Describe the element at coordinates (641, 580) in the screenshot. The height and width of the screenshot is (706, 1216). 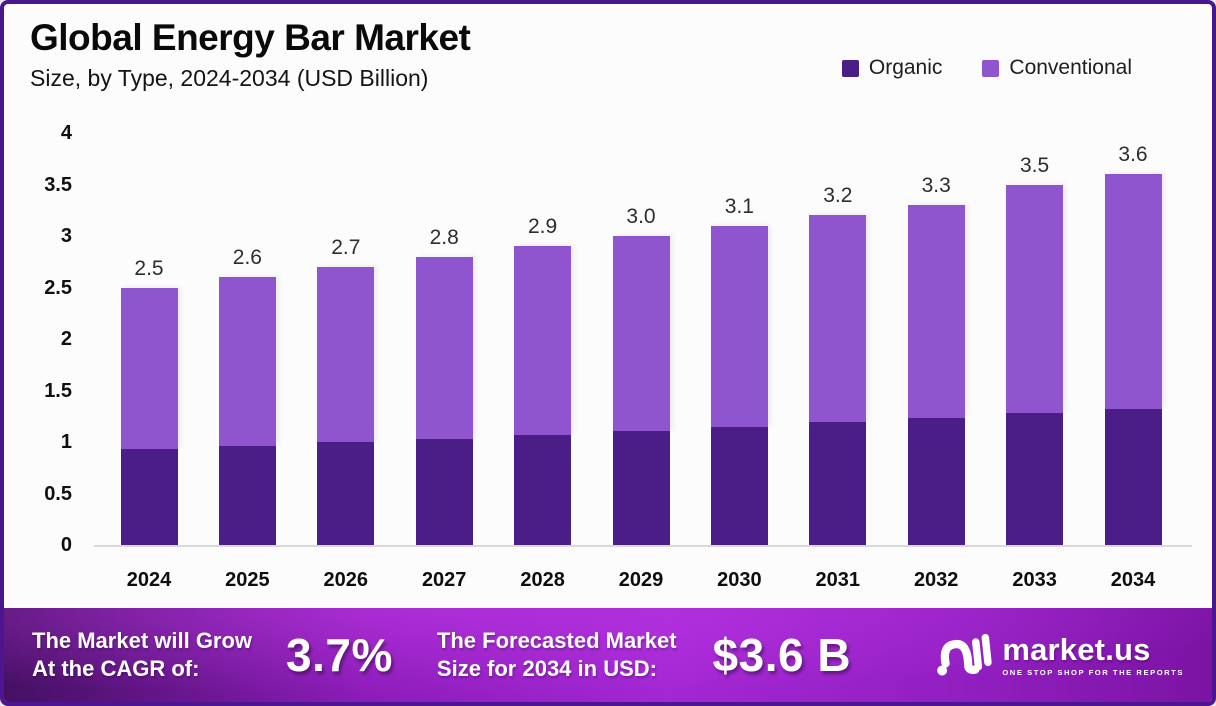
I see `x-axis-label: 2029` at that location.